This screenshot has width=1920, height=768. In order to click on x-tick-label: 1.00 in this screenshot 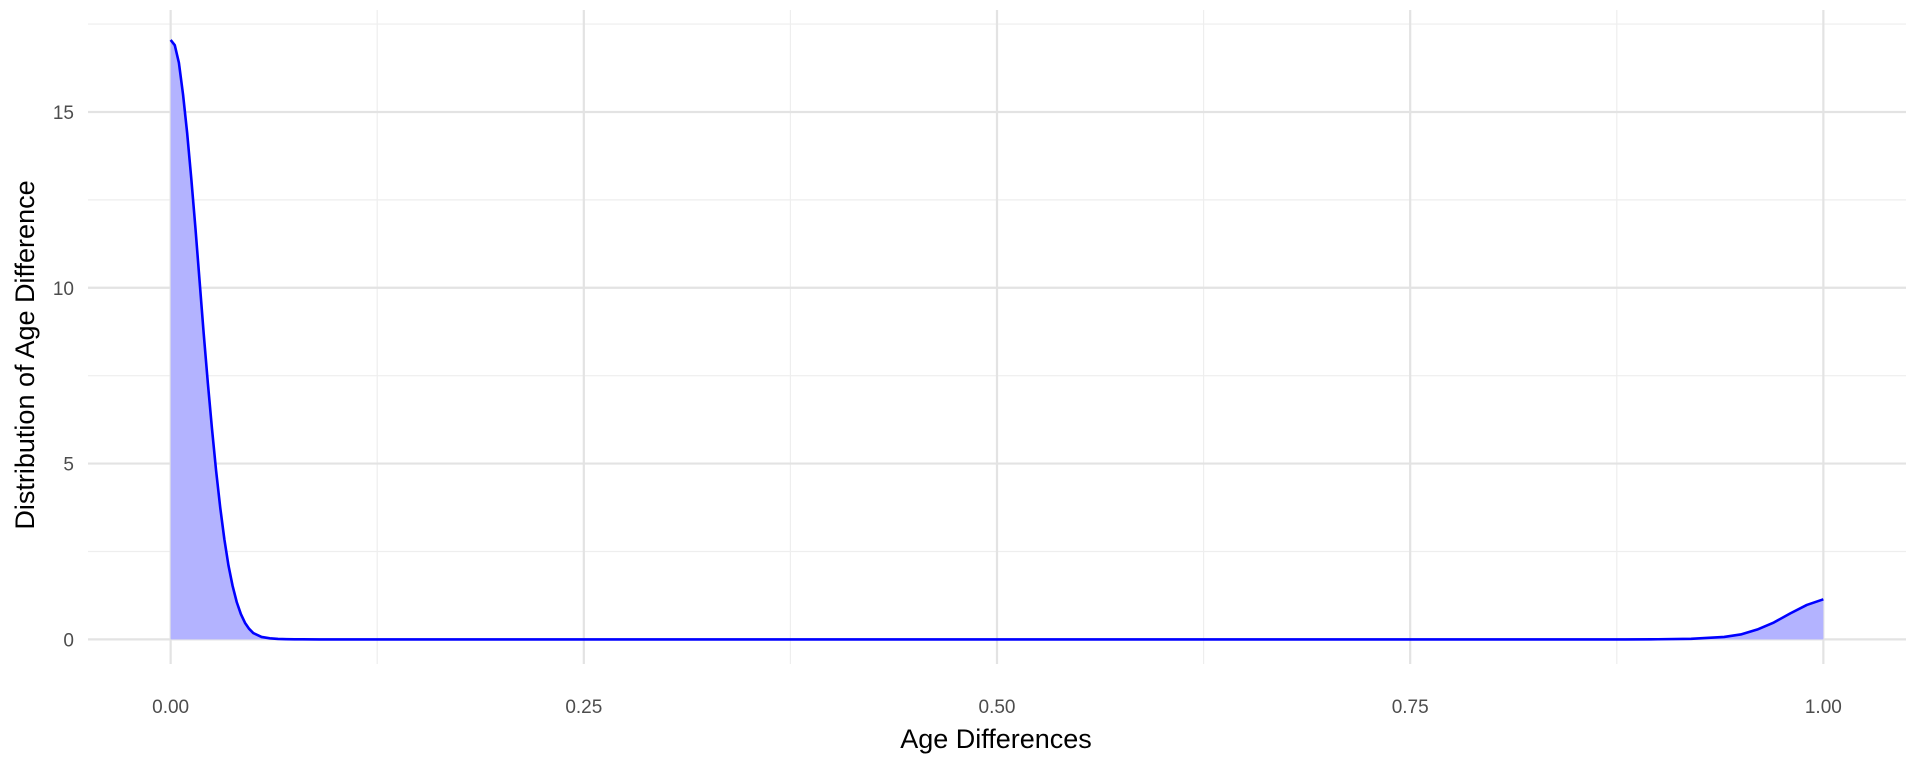, I will do `click(1823, 707)`.